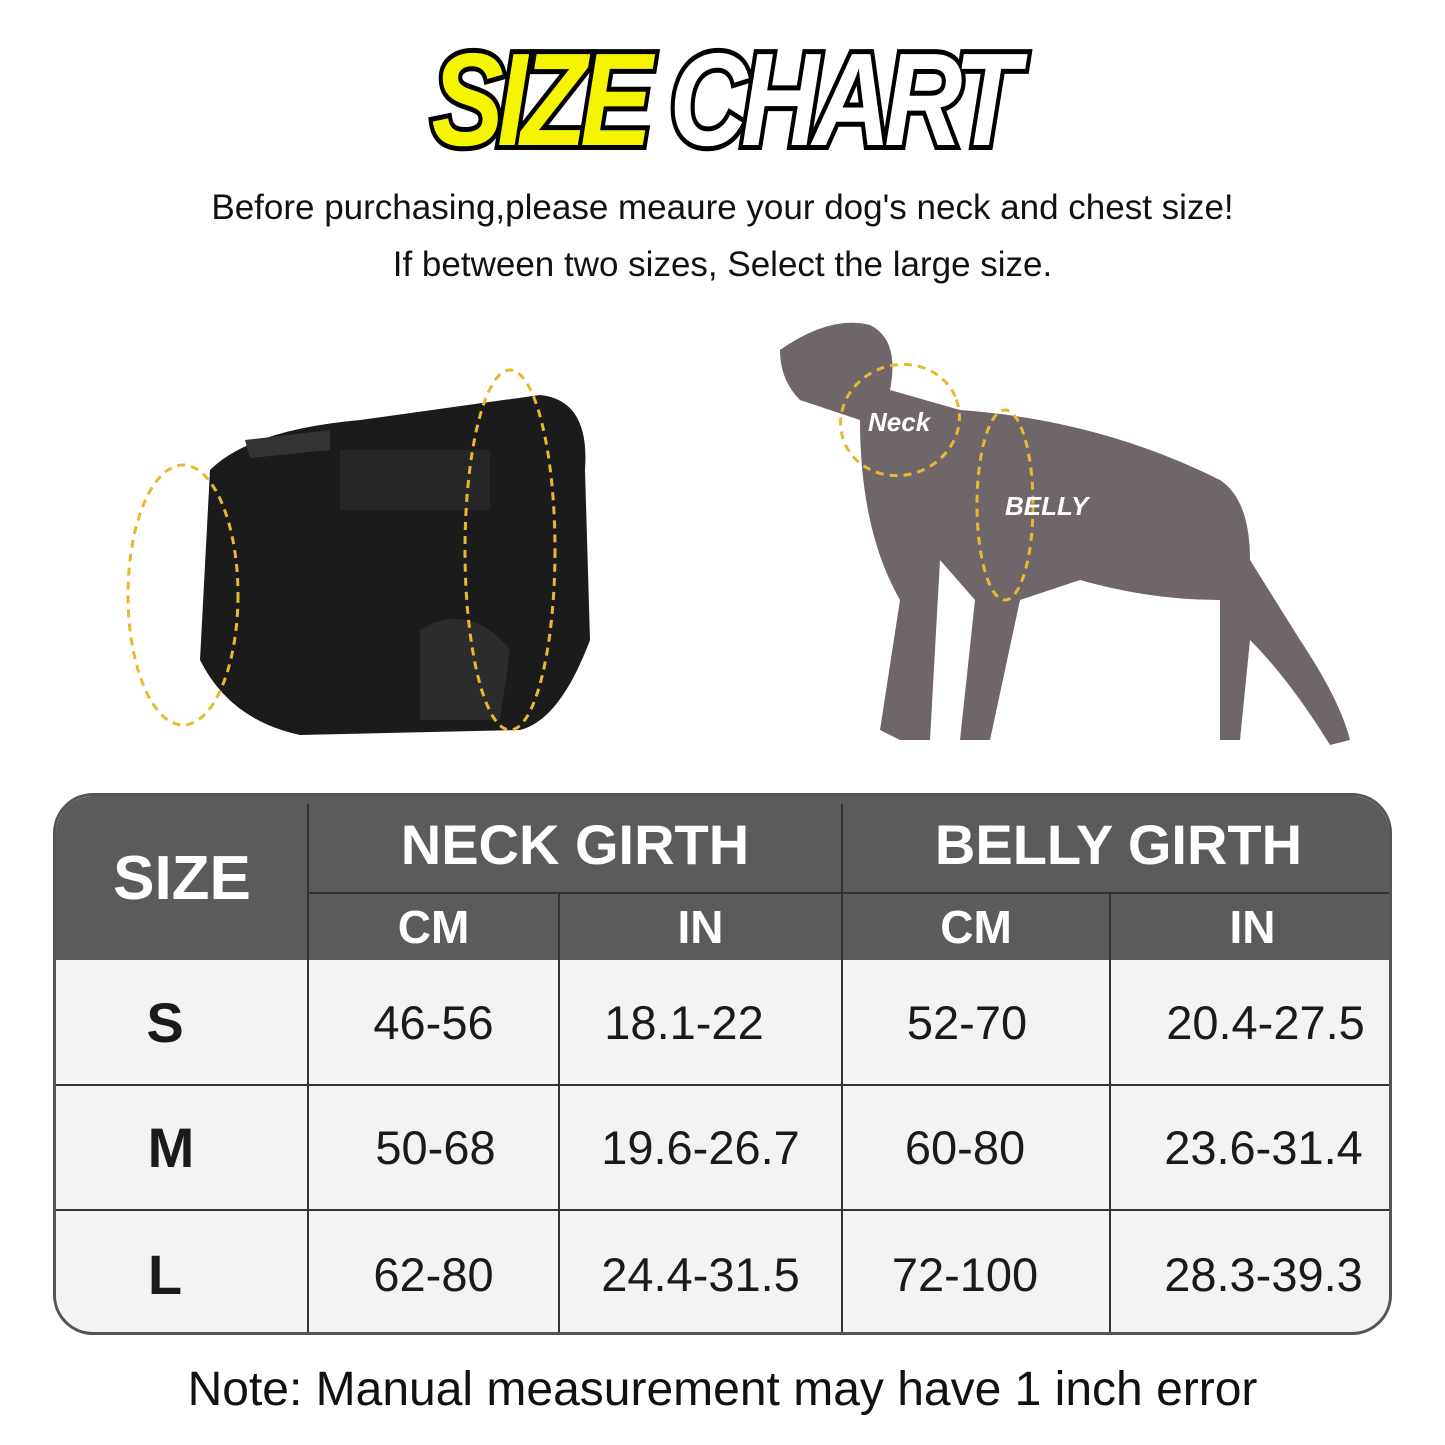 The image size is (1445, 1445). Describe the element at coordinates (965, 1147) in the screenshot. I see `value-cell: 60-80` at that location.